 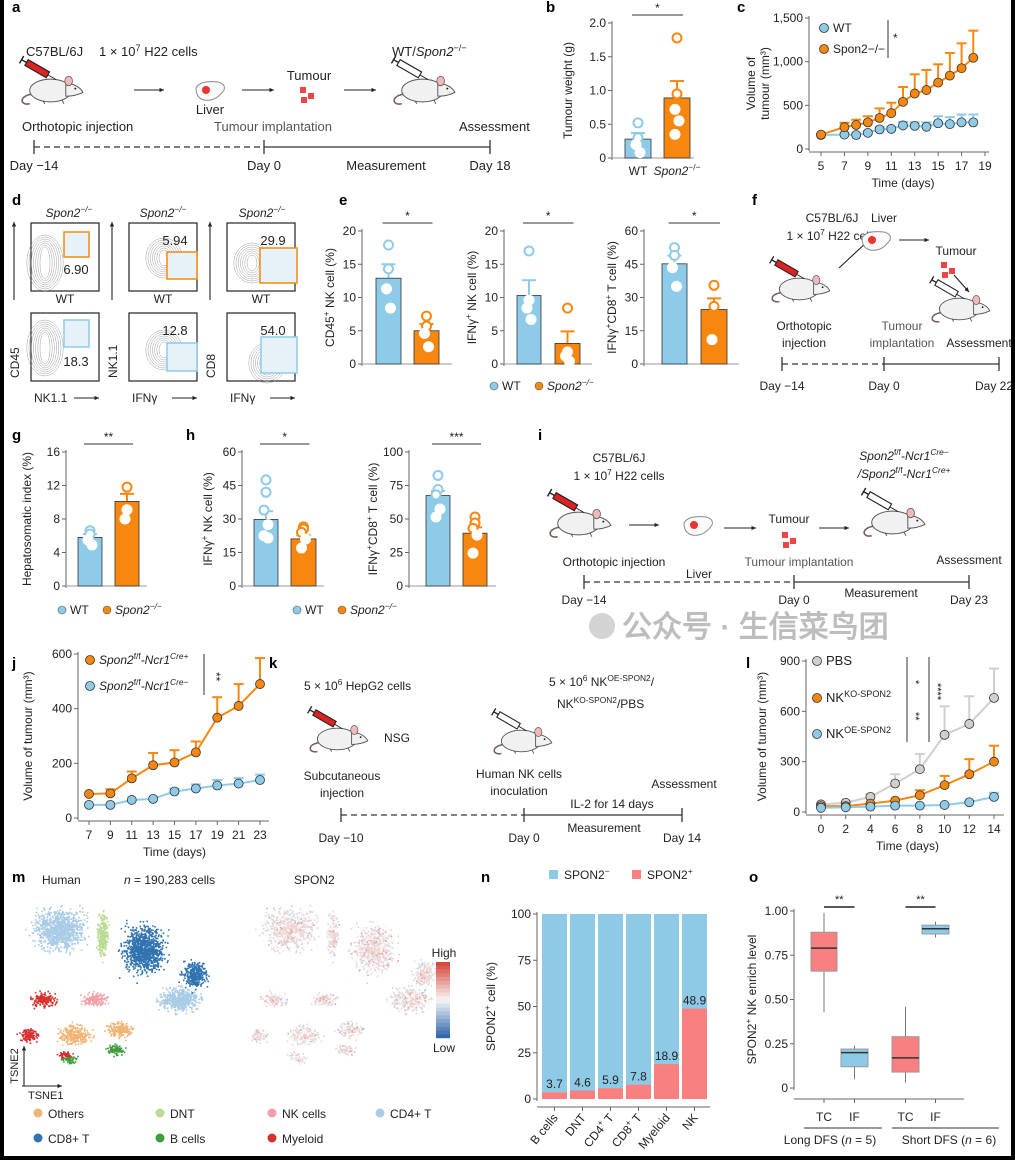 I want to click on y-tick-label: 50, so click(x=525, y=1007).